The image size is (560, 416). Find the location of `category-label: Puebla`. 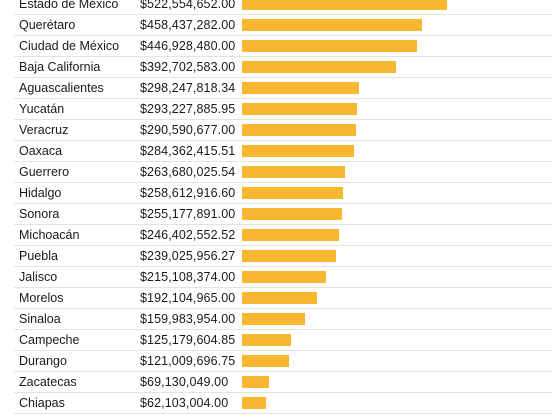

category-label: Puebla is located at coordinates (38, 256).